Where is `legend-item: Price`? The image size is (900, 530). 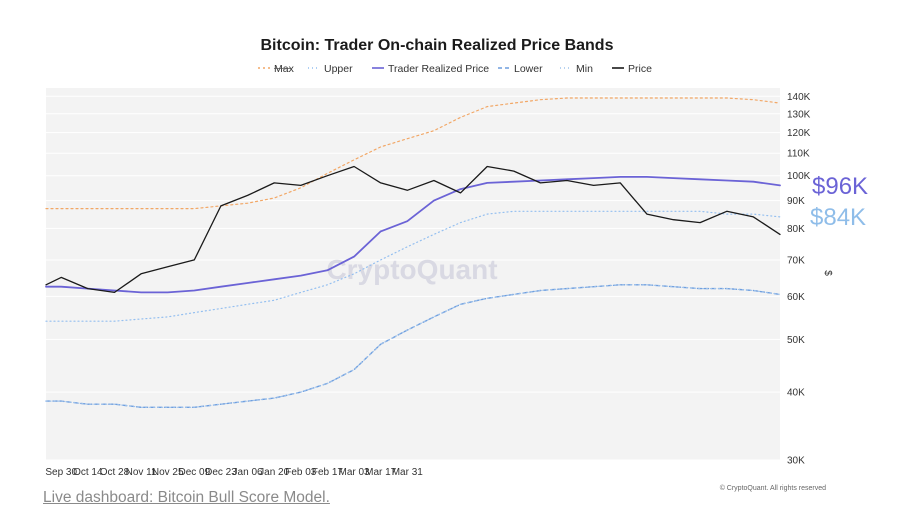
legend-item: Price is located at coordinates (640, 69).